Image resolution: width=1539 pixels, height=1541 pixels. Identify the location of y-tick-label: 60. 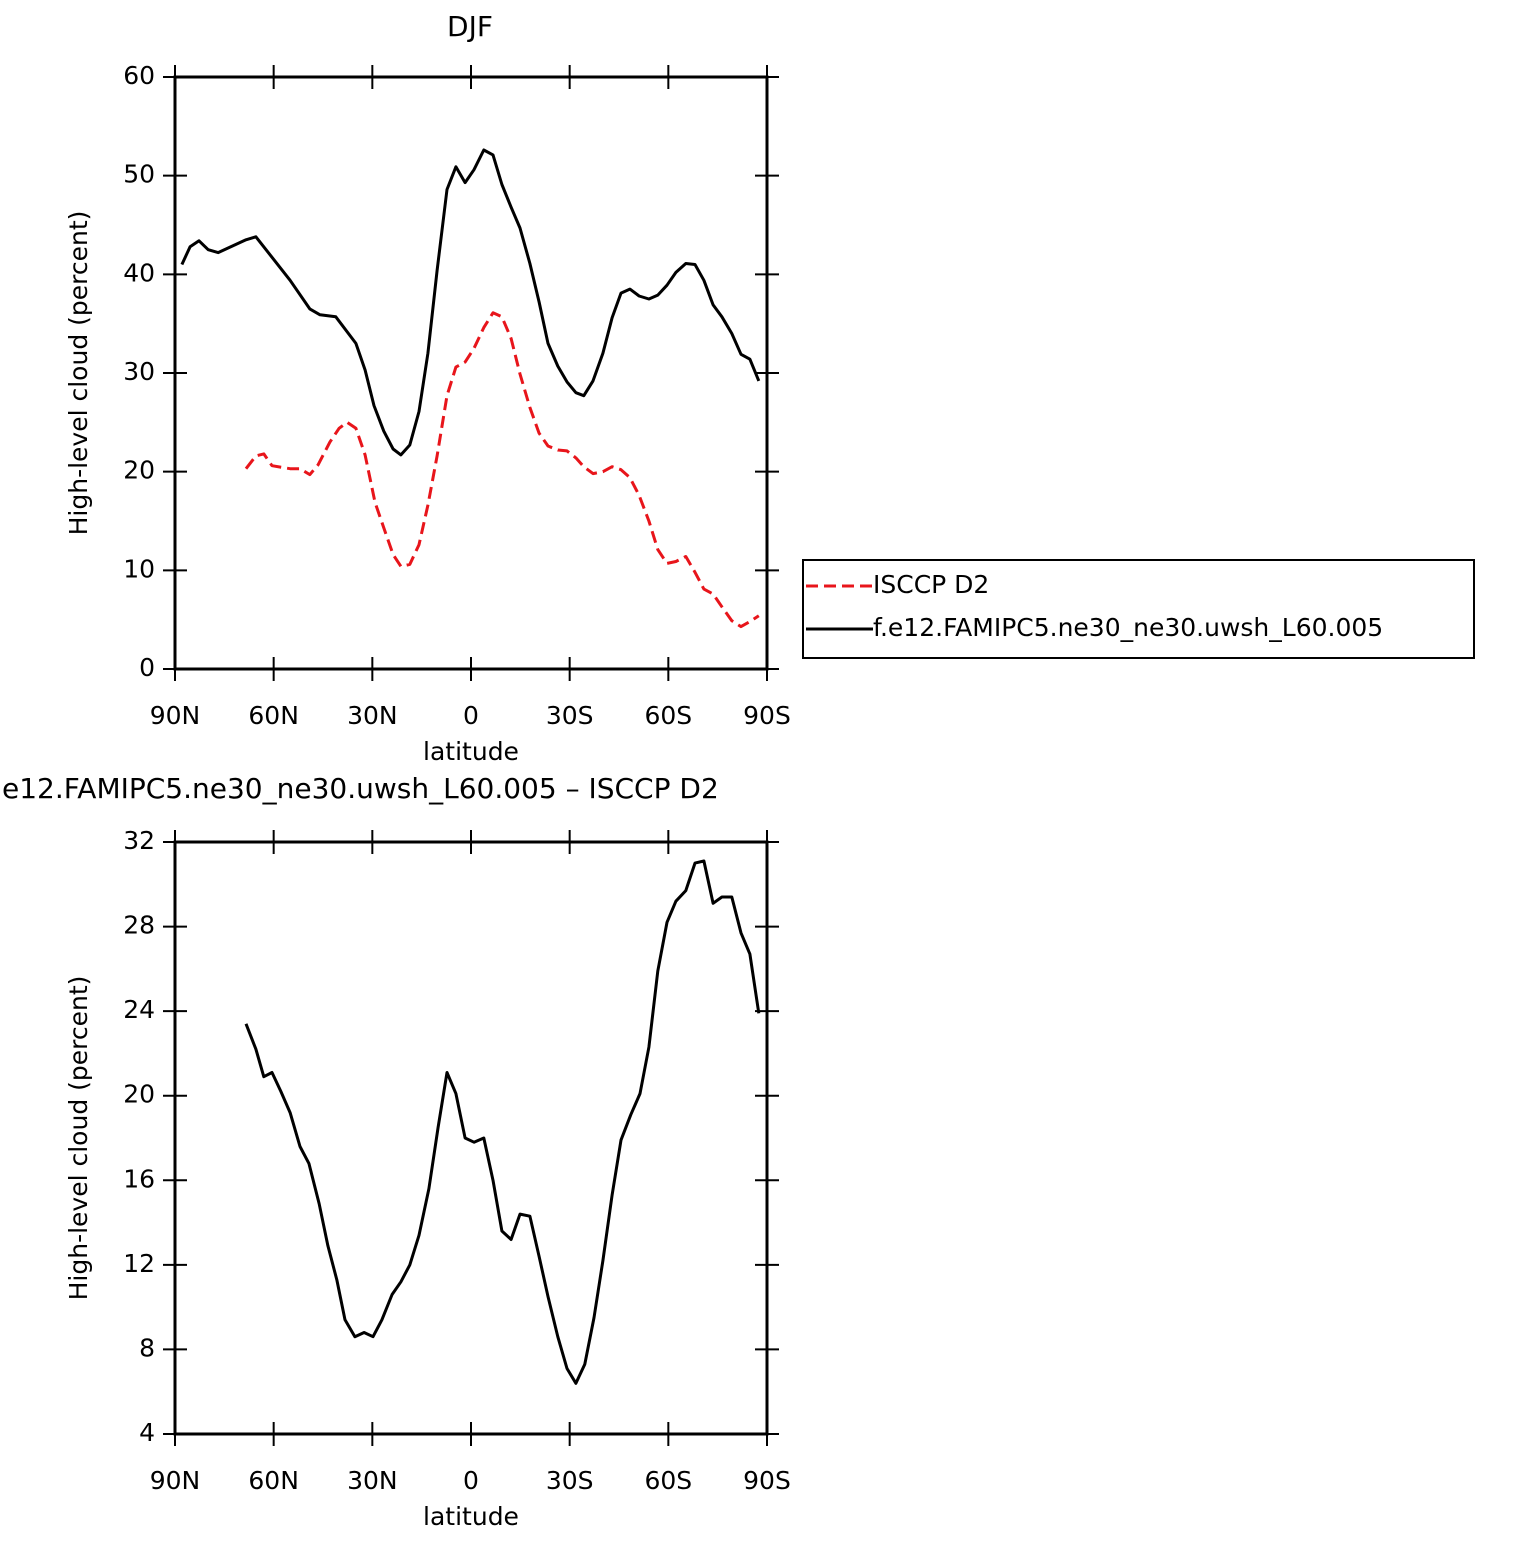
(139, 75).